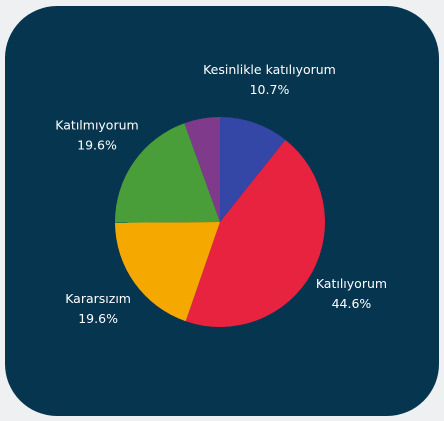 The height and width of the screenshot is (421, 444). What do you see at coordinates (98, 298) in the screenshot?
I see `slice-label: Kararsızım` at bounding box center [98, 298].